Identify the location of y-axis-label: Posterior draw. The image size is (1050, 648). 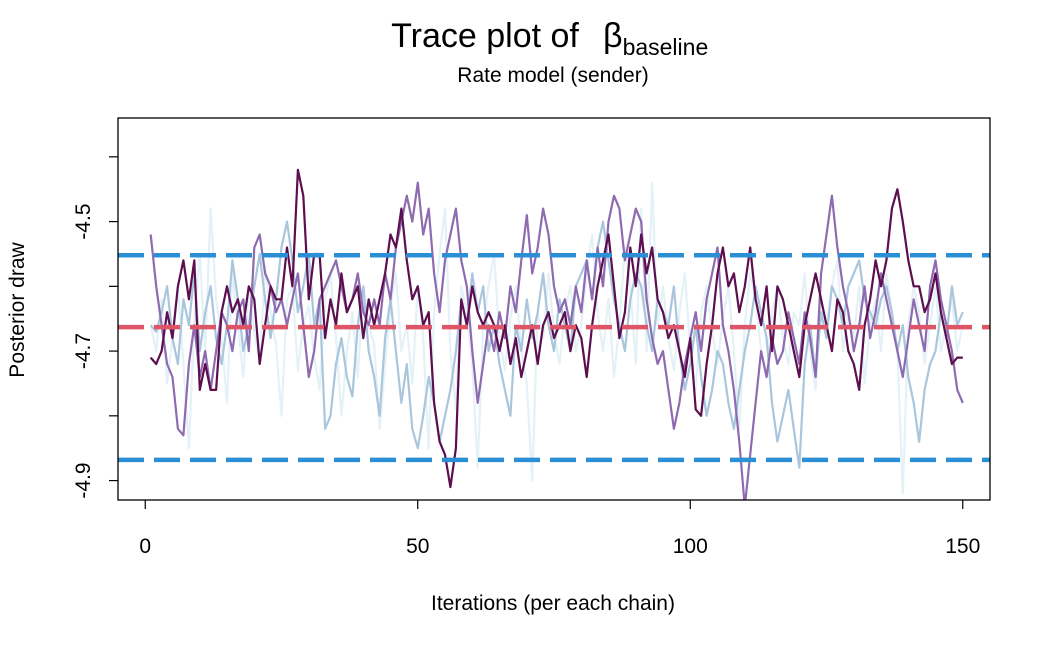
(17, 309).